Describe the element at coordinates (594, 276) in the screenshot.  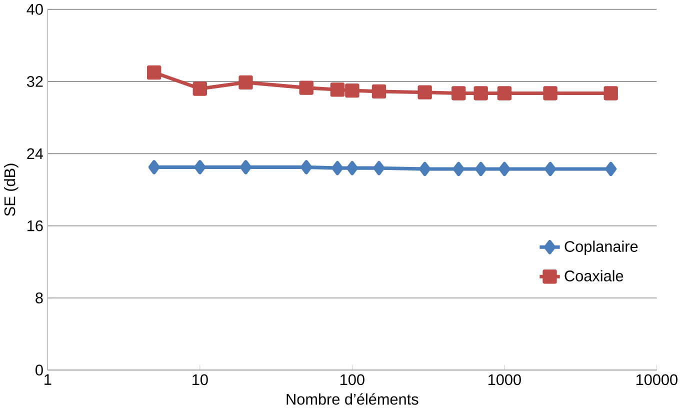
I see `legend-label: Coaxiale` at that location.